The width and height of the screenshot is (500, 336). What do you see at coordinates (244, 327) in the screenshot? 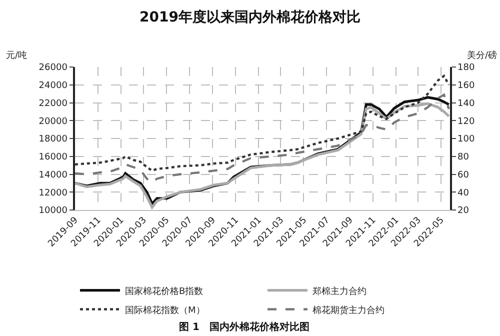
I see `caption: 图 1 国内外棉花价格对比图` at bounding box center [244, 327].